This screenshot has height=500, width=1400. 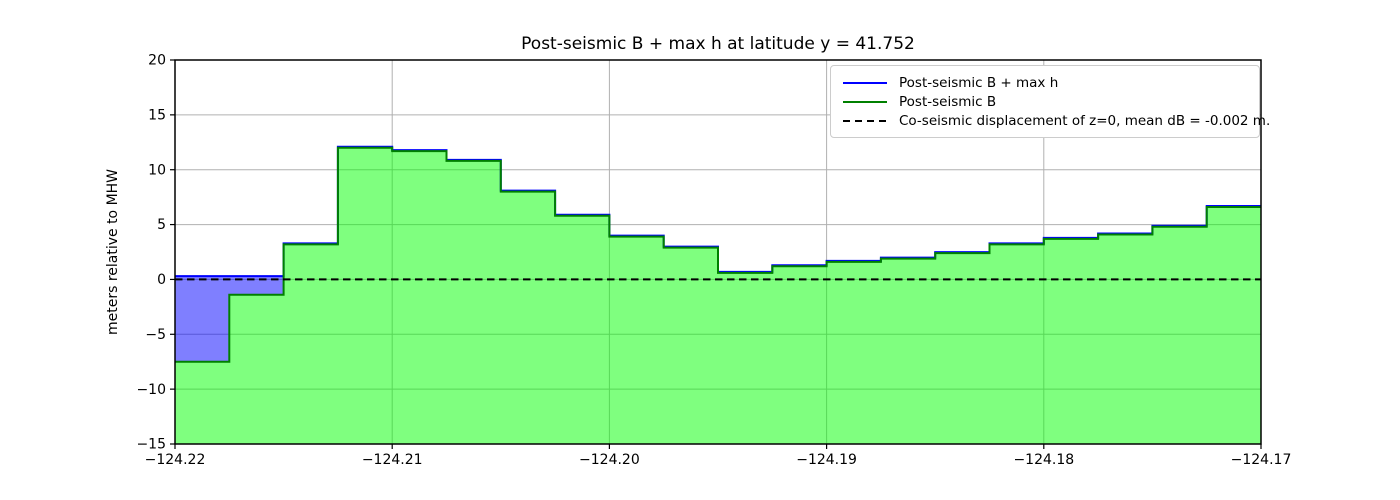 What do you see at coordinates (1261, 460) in the screenshot?
I see `x-tick-label: −124.17` at bounding box center [1261, 460].